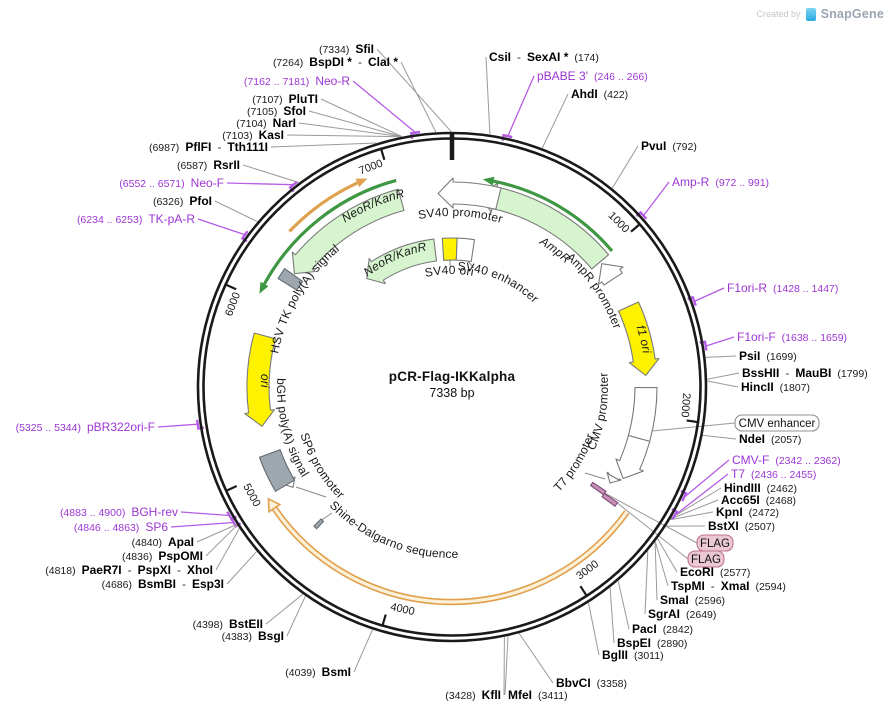  What do you see at coordinates (538, 695) in the screenshot?
I see `enzyme-label-mfei: MfeI (3411)` at bounding box center [538, 695].